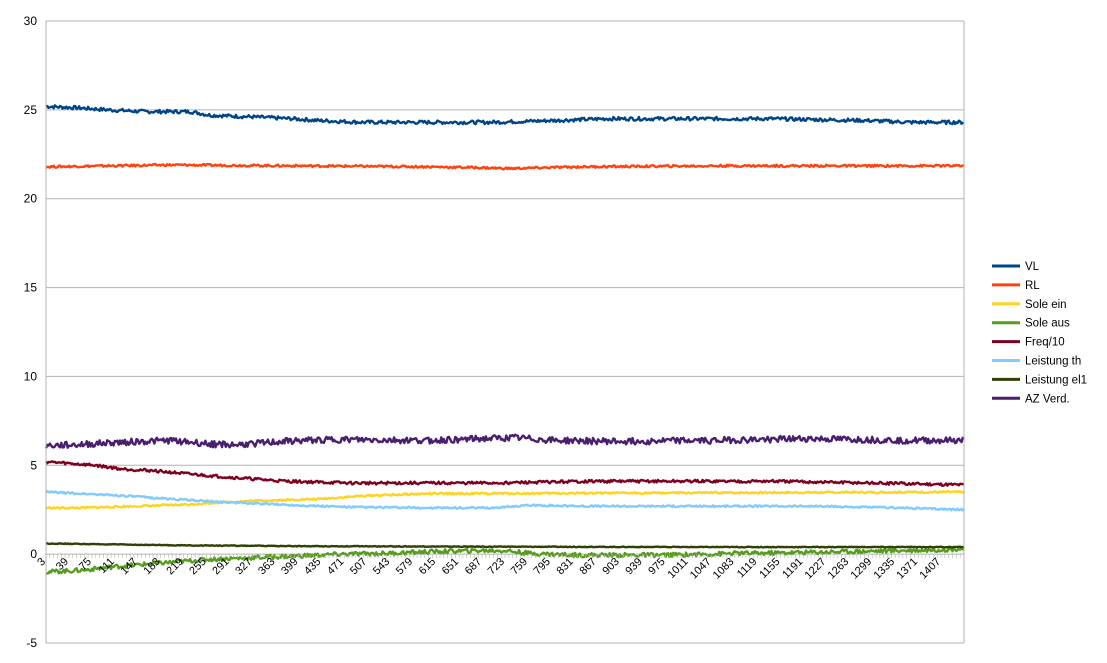 The width and height of the screenshot is (1107, 663). I want to click on x-tick-label: 1119, so click(747, 568).